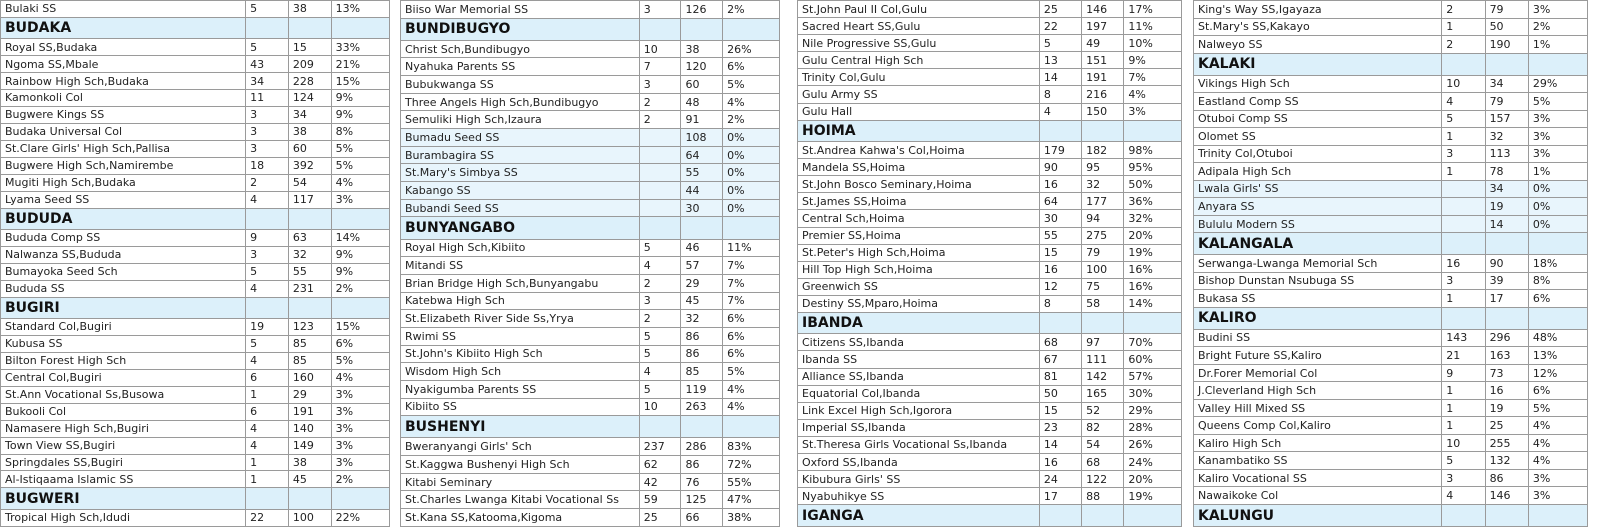 The height and width of the screenshot is (527, 1624). I want to click on percent: 16%, so click(1152, 286).